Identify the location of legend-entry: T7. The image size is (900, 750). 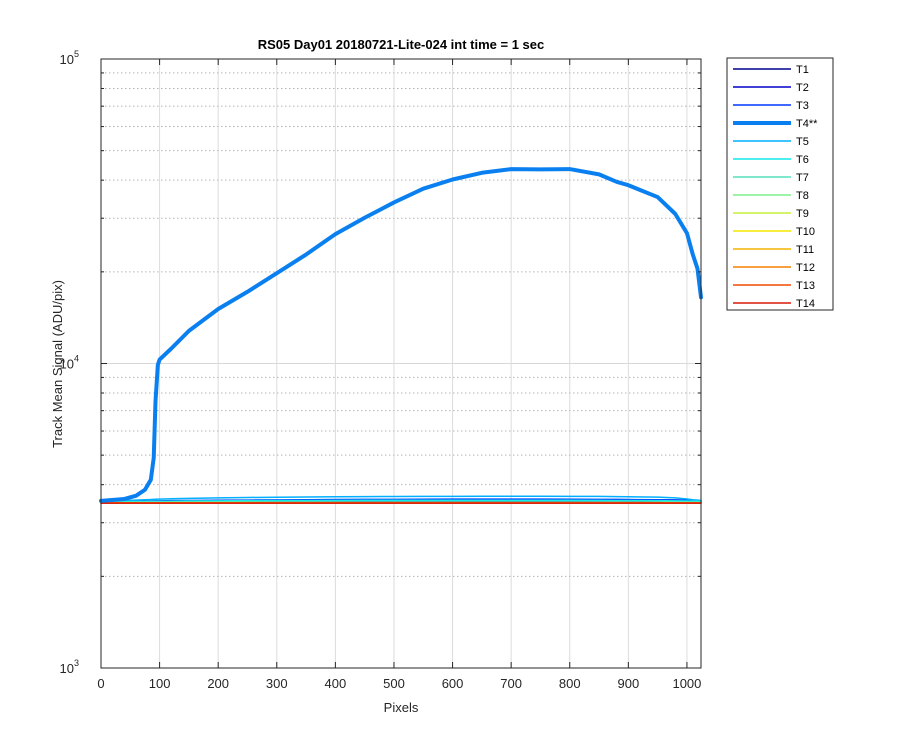
(802, 178).